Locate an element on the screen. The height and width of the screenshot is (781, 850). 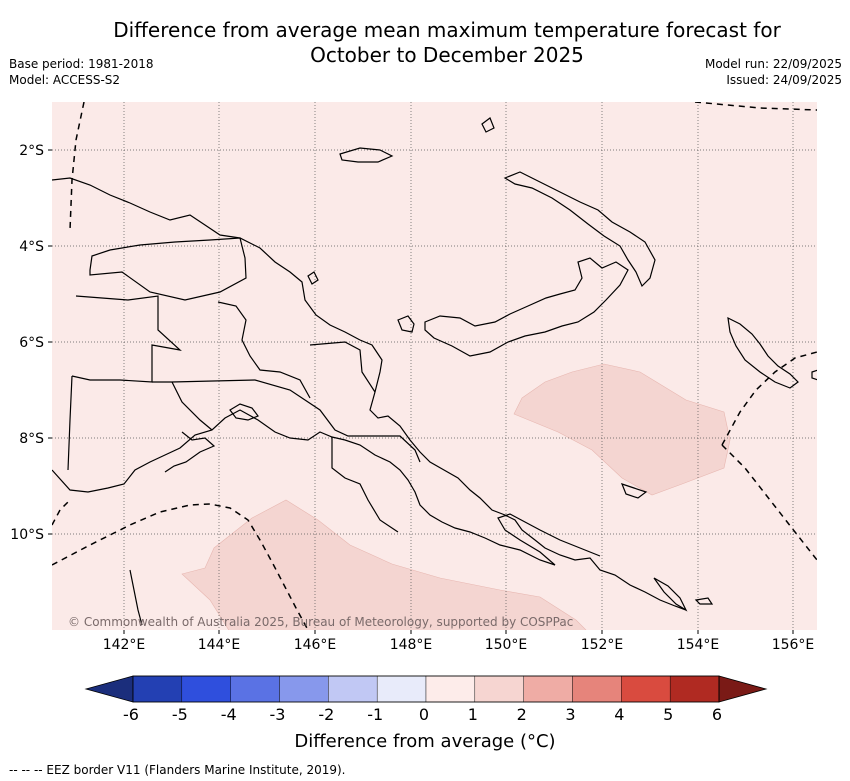
y-tick-label: 2°S is located at coordinates (31, 151).